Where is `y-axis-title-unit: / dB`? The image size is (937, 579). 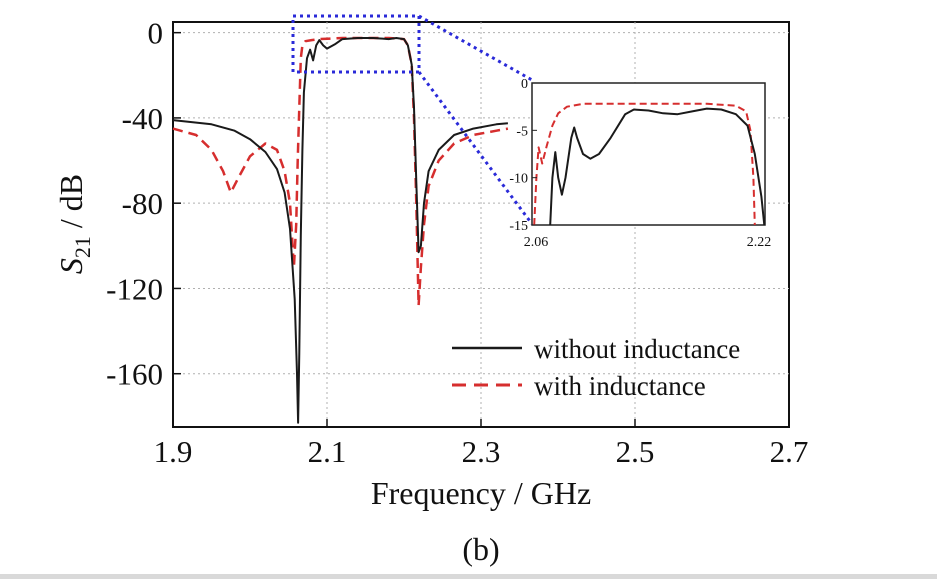
y-axis-title-unit: / dB is located at coordinates (71, 205).